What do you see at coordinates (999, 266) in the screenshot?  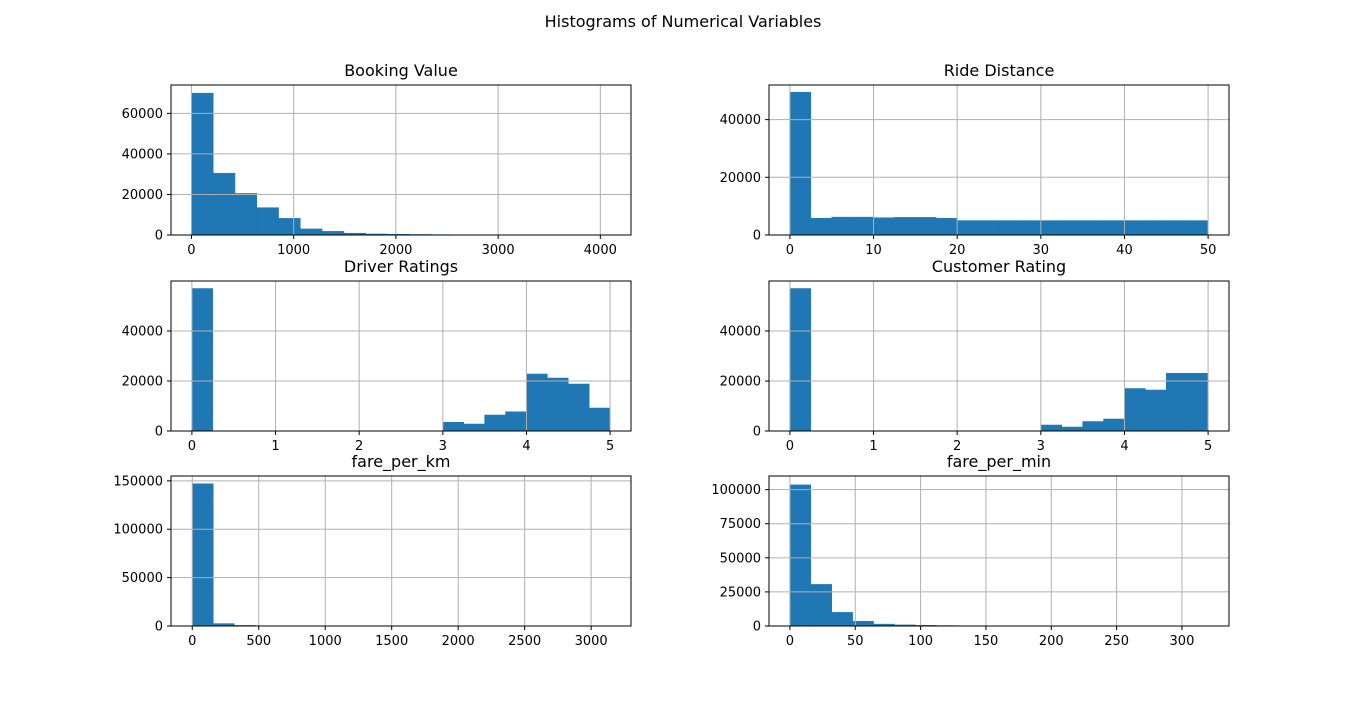 I see `subplot-title: Customer Rating` at bounding box center [999, 266].